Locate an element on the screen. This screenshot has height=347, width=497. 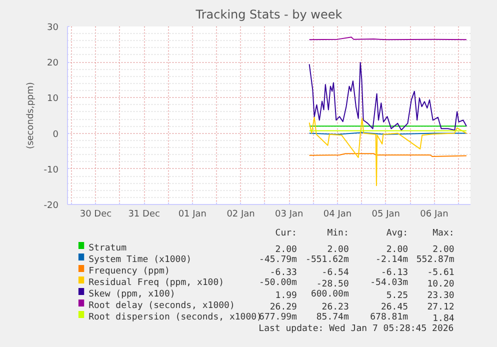
x-tick-label: 31 Dec is located at coordinates (144, 215).